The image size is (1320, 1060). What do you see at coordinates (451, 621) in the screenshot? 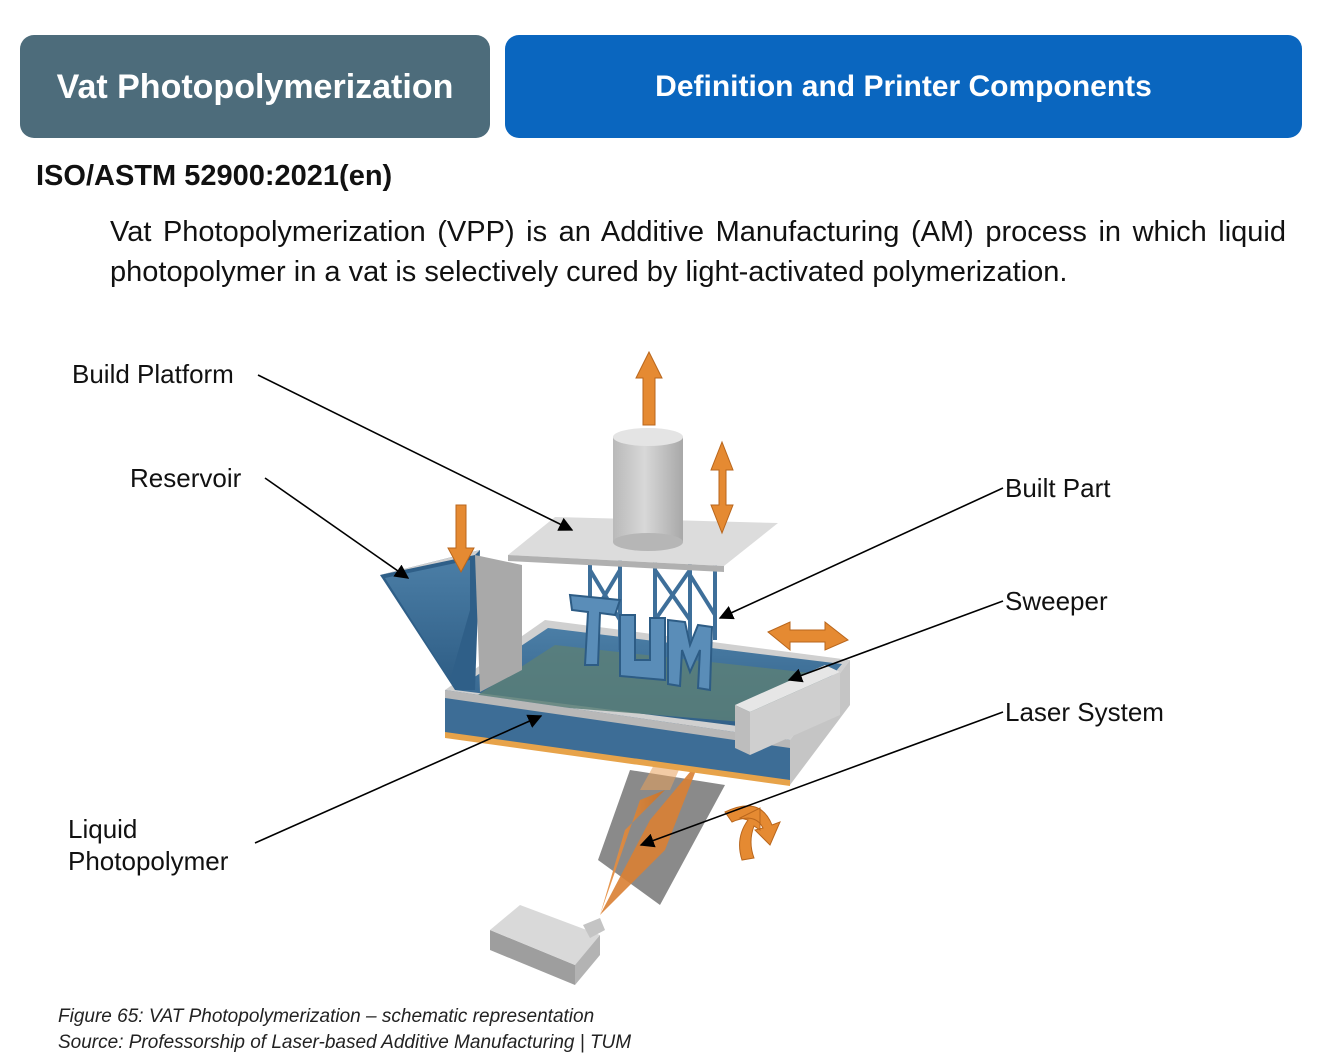
I see `reservoir` at bounding box center [451, 621].